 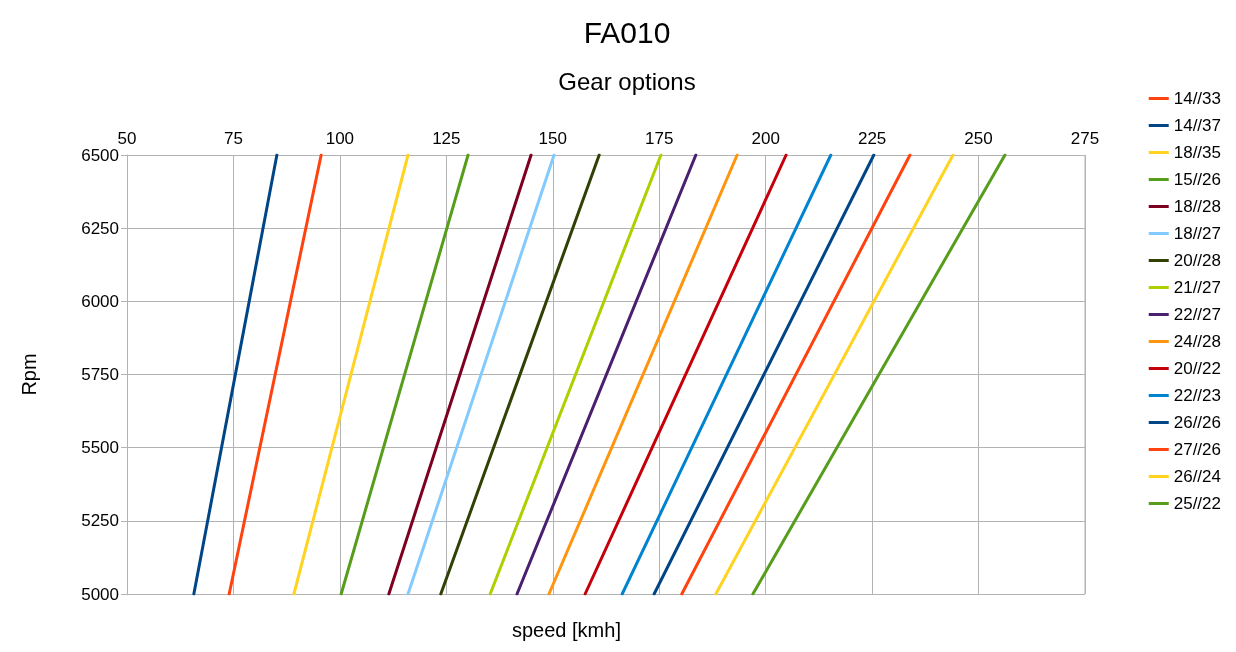 I want to click on y-tick-label: 5500, so click(x=100, y=448).